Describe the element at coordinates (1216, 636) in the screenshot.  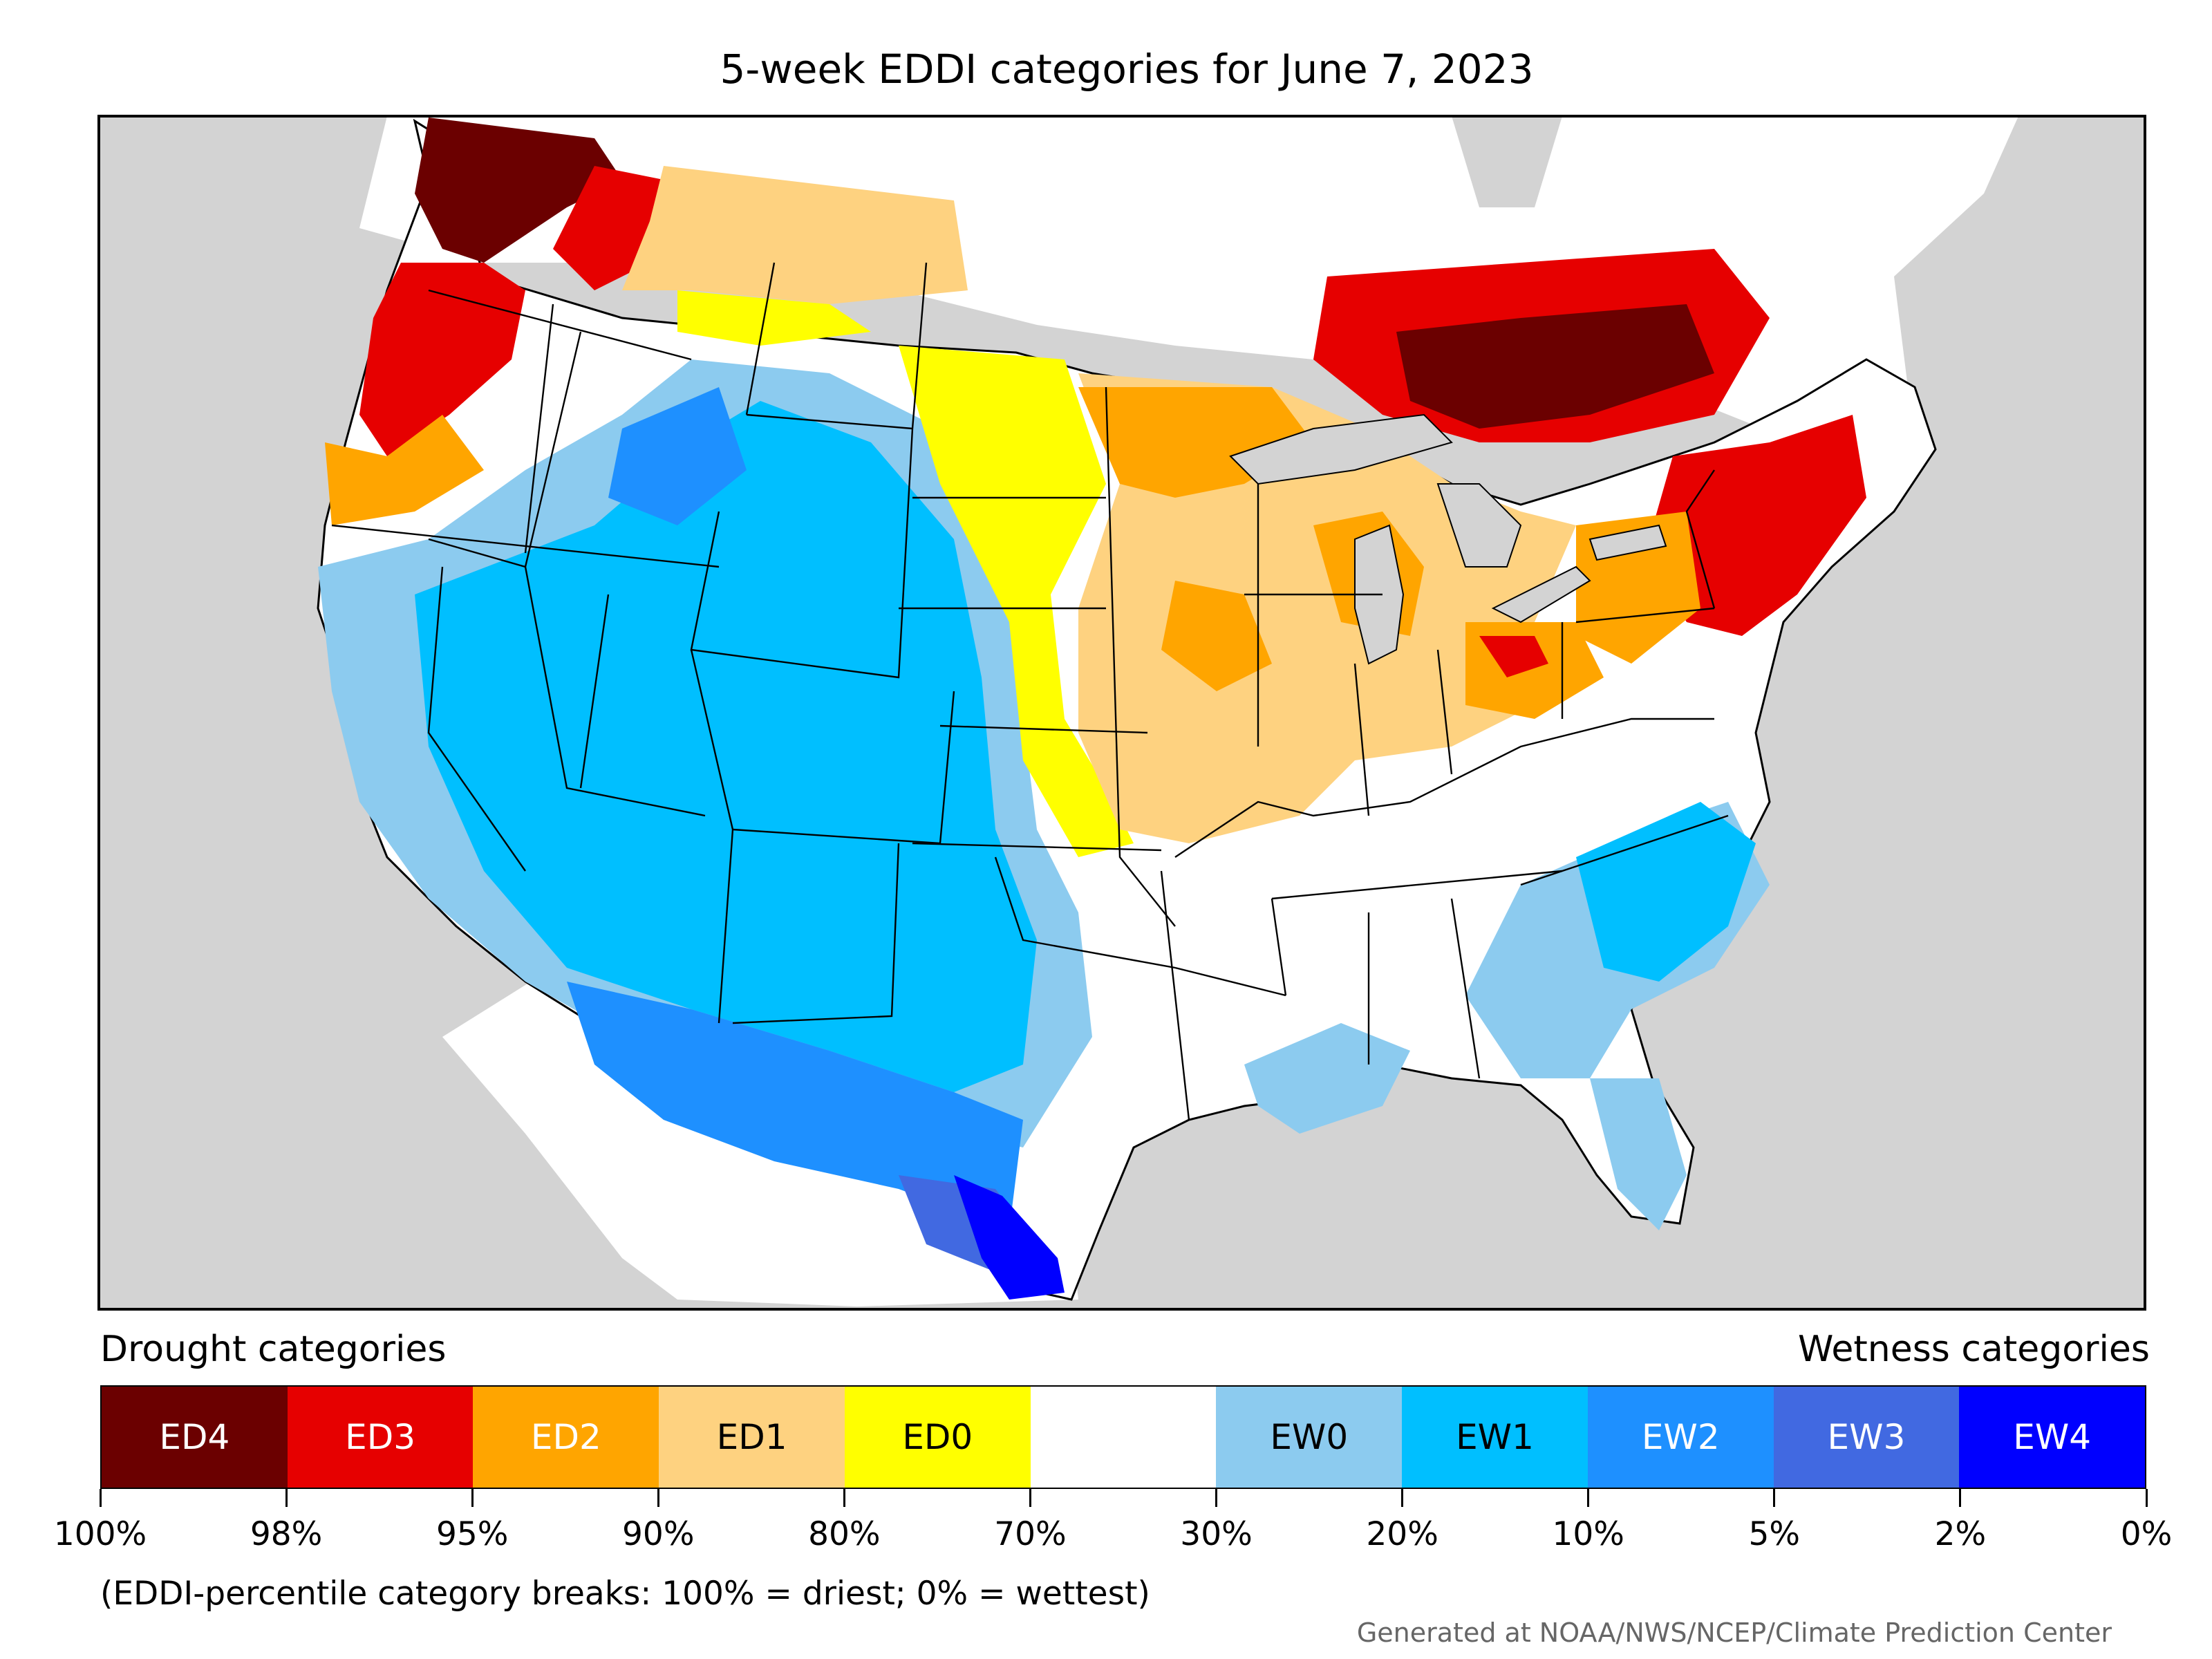
I see `midwest-ed2-b` at that location.